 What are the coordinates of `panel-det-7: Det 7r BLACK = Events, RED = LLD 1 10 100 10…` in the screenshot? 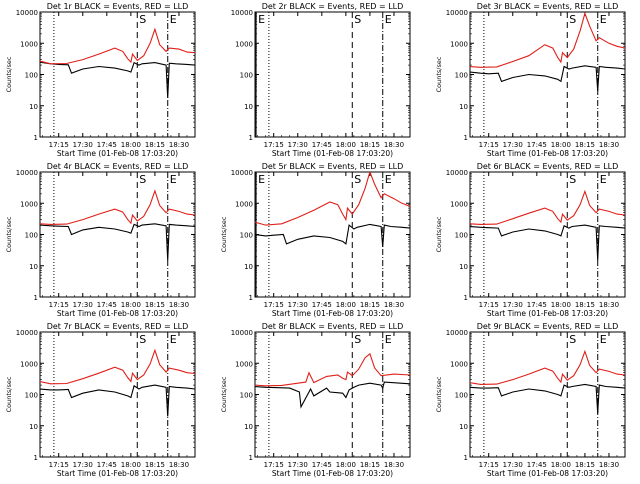 It's located at (100, 400).